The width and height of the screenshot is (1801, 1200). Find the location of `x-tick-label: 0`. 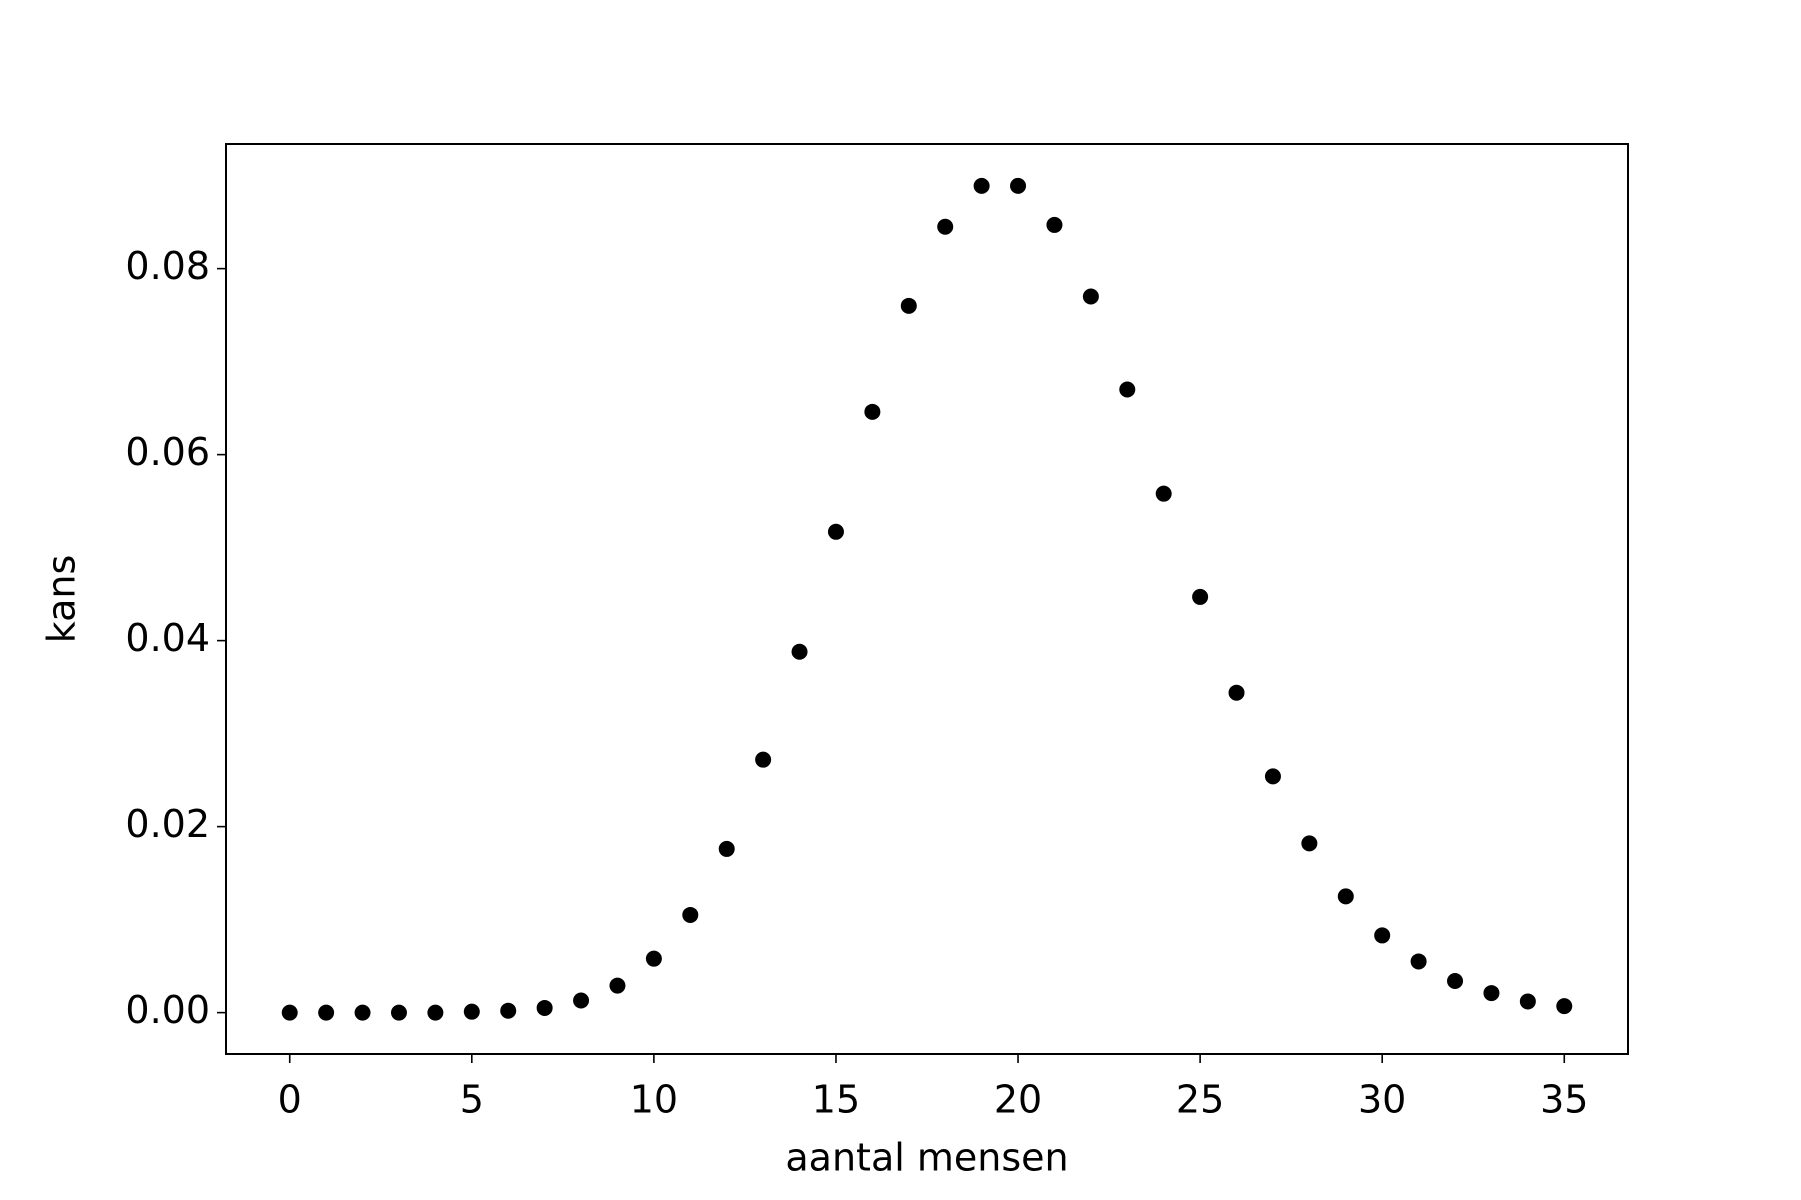

x-tick-label: 0 is located at coordinates (290, 1100).